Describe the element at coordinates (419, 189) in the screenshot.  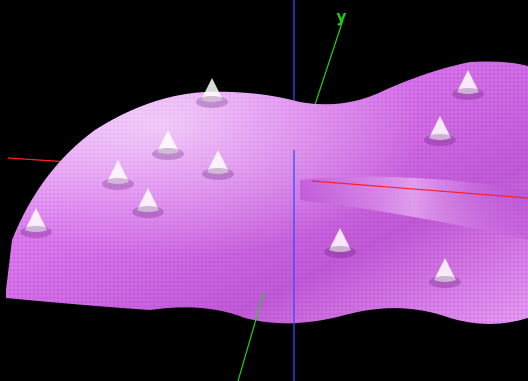
I see `x-axis-right` at that location.